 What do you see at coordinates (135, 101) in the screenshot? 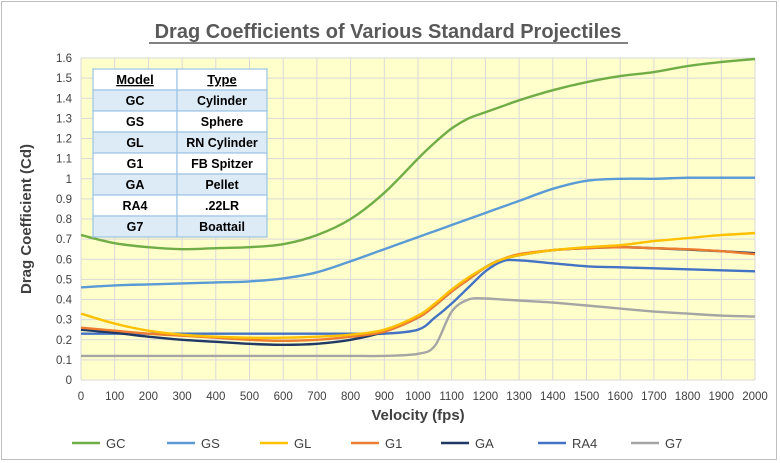
I see `table-model-cell: GC` at bounding box center [135, 101].